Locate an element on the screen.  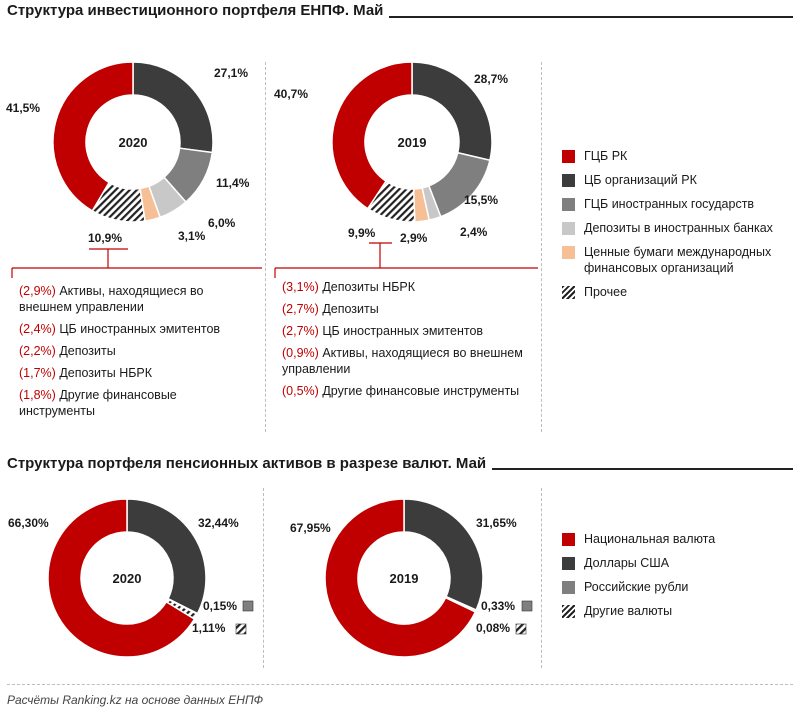
breakdown-value: (2,9%) is located at coordinates (37, 291).